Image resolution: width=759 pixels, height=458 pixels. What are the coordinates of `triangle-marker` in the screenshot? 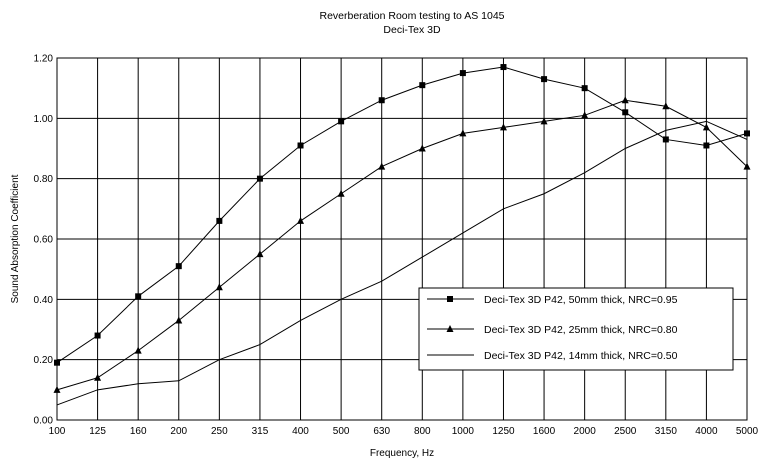 It's located at (450, 328).